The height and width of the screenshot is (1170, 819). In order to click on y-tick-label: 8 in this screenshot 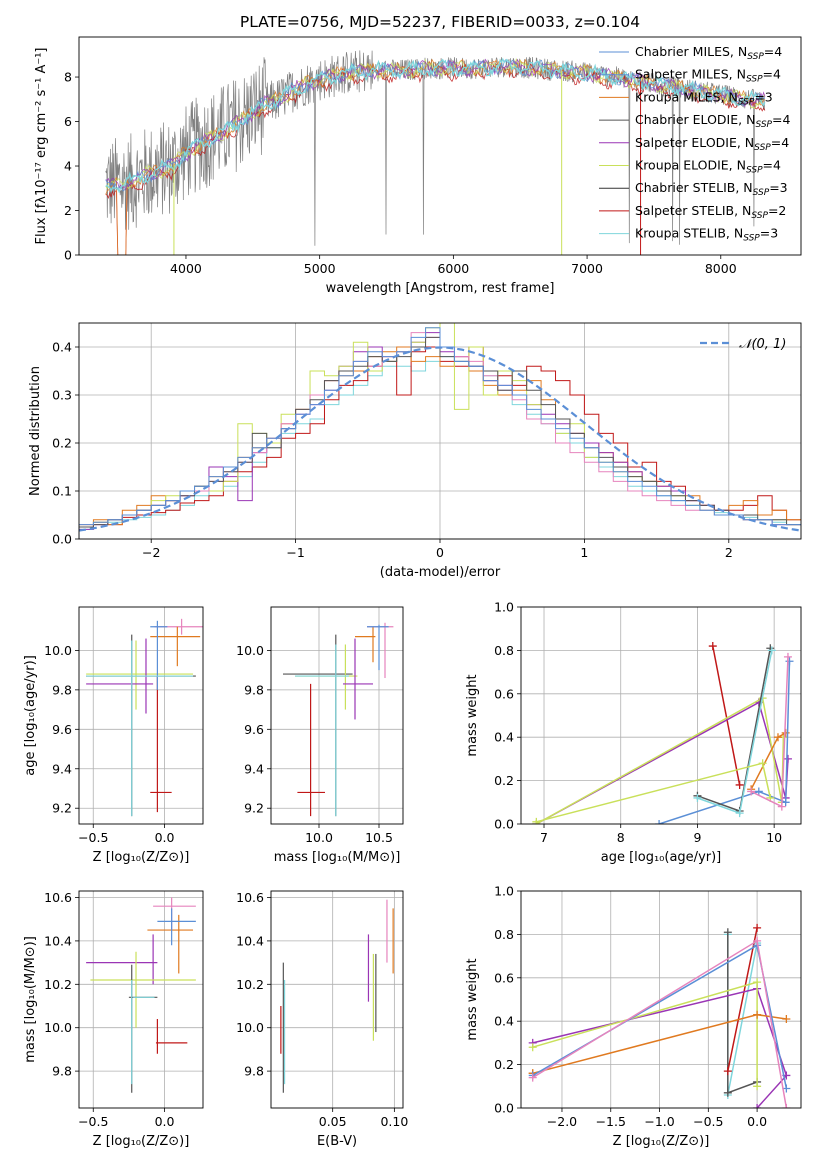, I will do `click(68, 77)`.